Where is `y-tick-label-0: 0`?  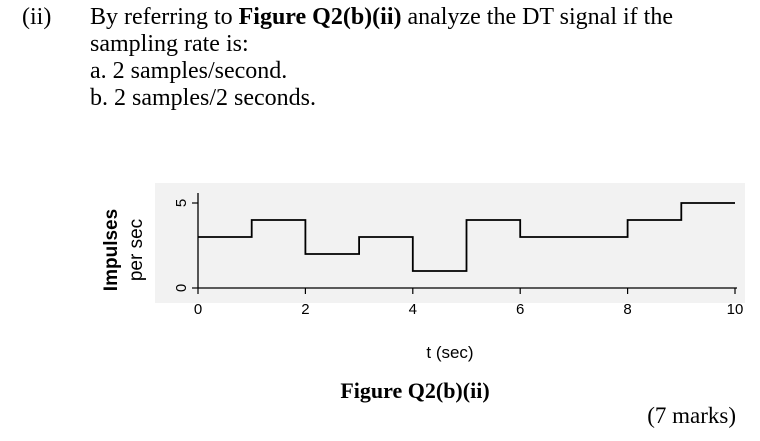 y-tick-label-0: 0 is located at coordinates (181, 288).